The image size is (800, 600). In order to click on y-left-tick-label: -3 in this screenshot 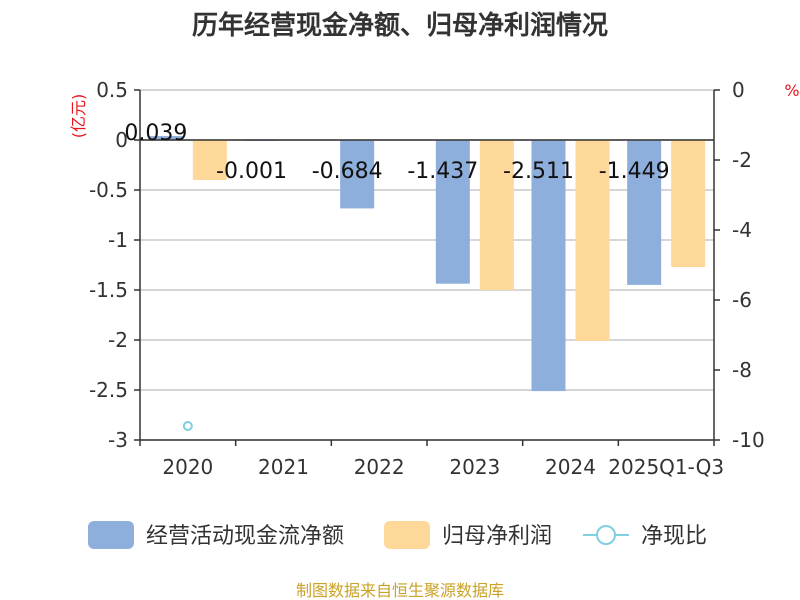, I will do `click(118, 440)`.